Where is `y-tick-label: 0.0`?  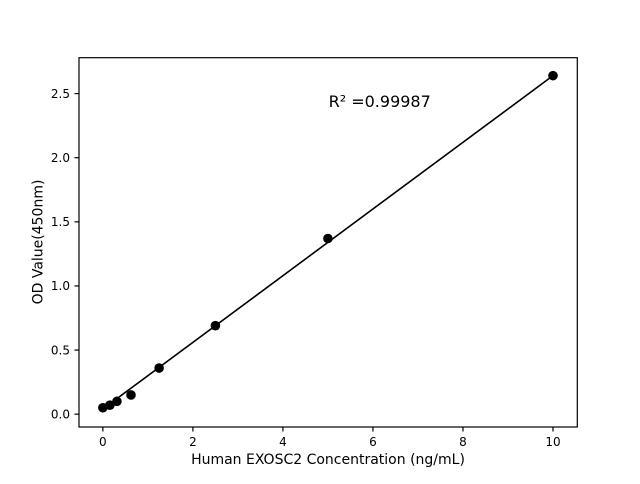
y-tick-label: 0.0 is located at coordinates (60, 414).